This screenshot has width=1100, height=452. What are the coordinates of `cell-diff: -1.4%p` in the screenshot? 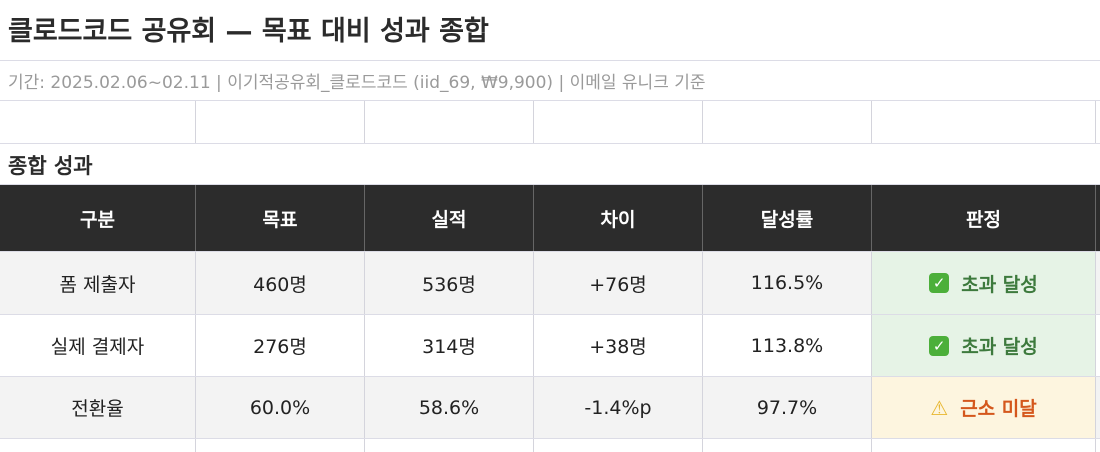 It's located at (618, 407).